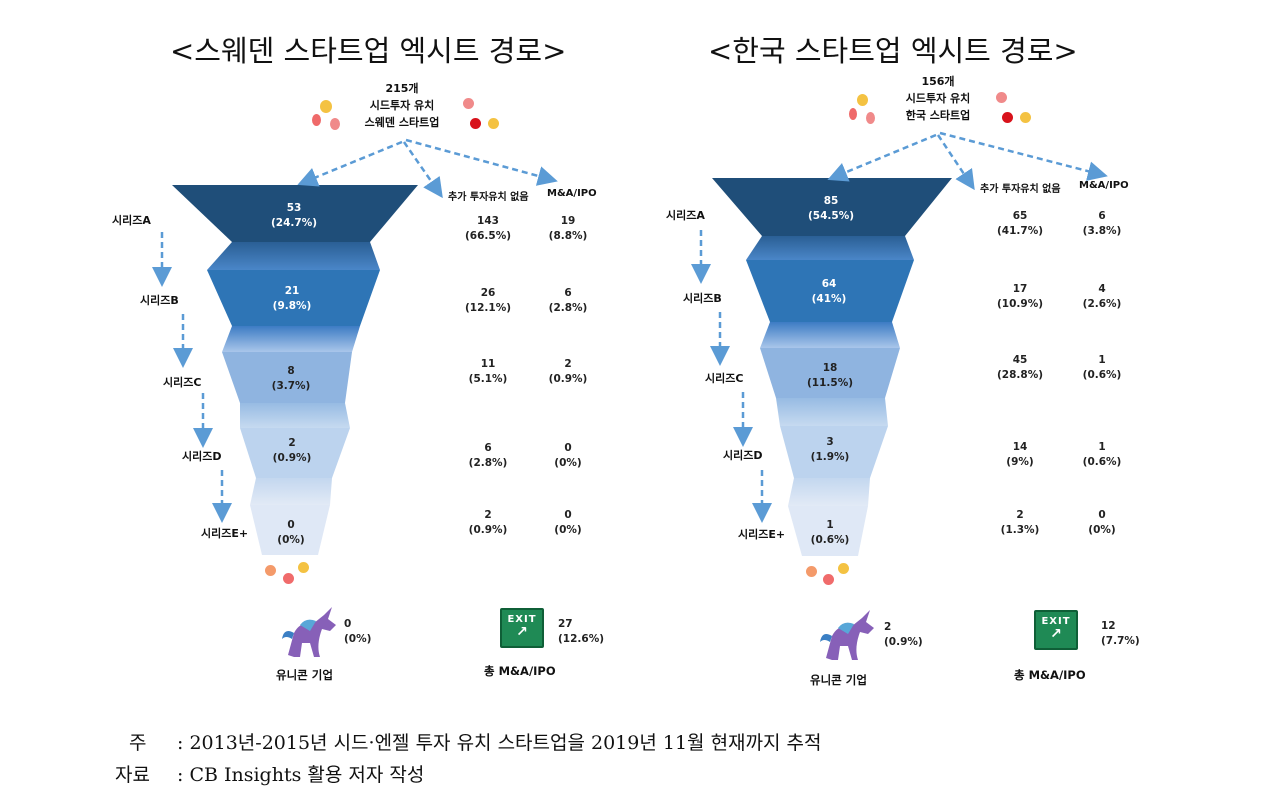  I want to click on stage-label-e: 시리즈E+, so click(225, 533).